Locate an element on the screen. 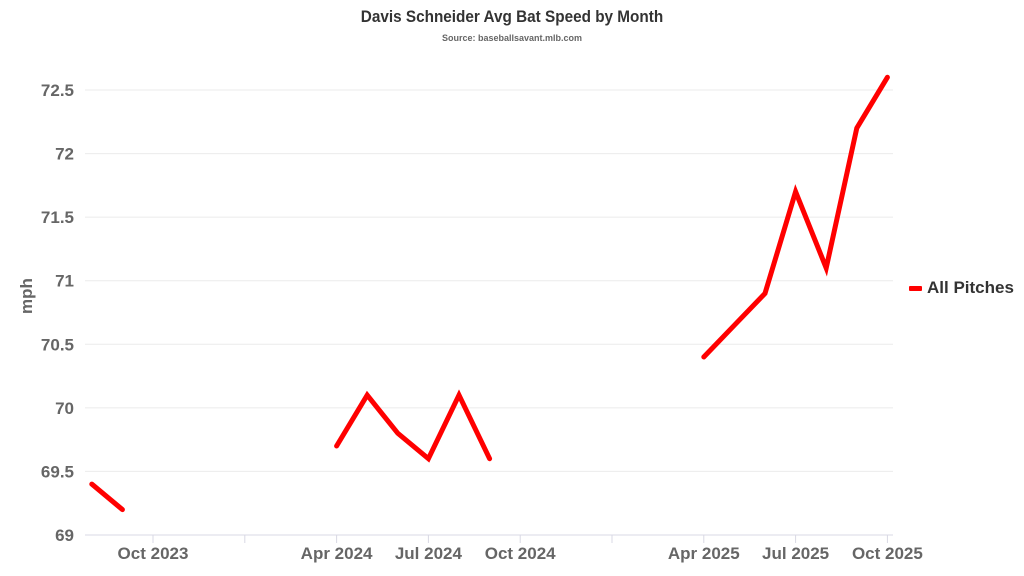  legend-swatch-icon is located at coordinates (915, 288).